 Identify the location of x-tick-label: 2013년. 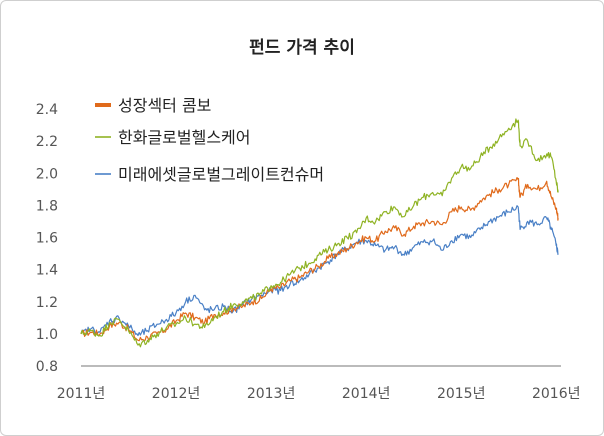
(271, 394).